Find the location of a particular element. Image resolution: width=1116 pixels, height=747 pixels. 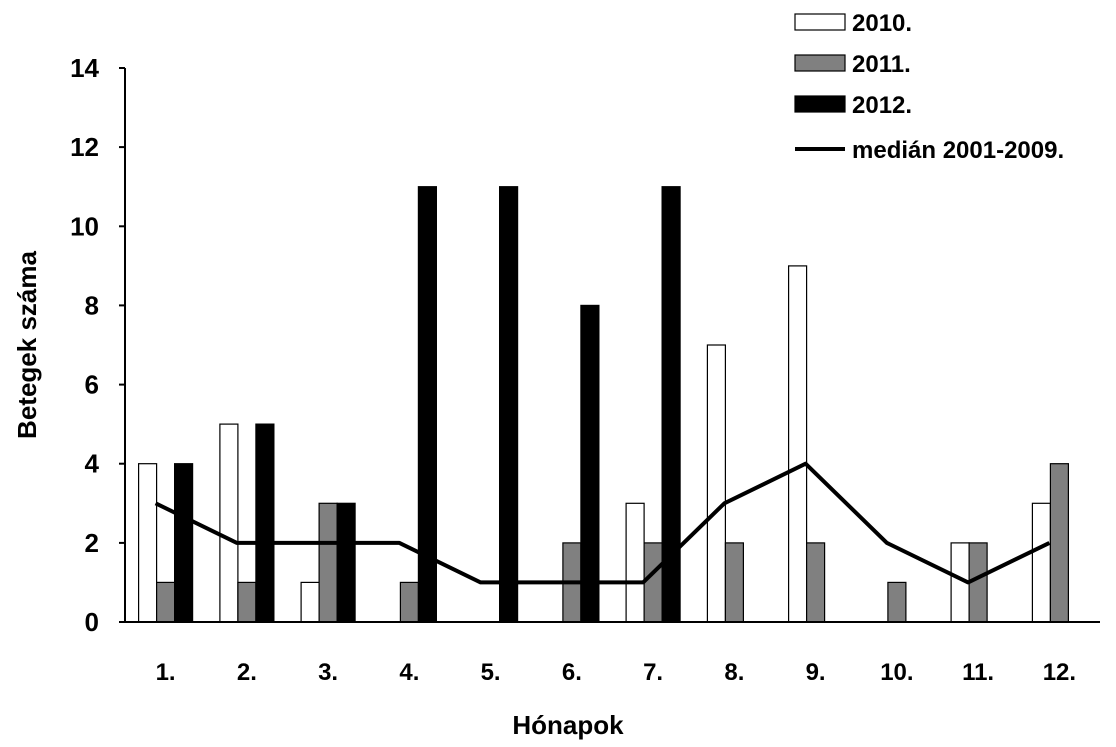

y-tick-label: 12 is located at coordinates (84, 147).